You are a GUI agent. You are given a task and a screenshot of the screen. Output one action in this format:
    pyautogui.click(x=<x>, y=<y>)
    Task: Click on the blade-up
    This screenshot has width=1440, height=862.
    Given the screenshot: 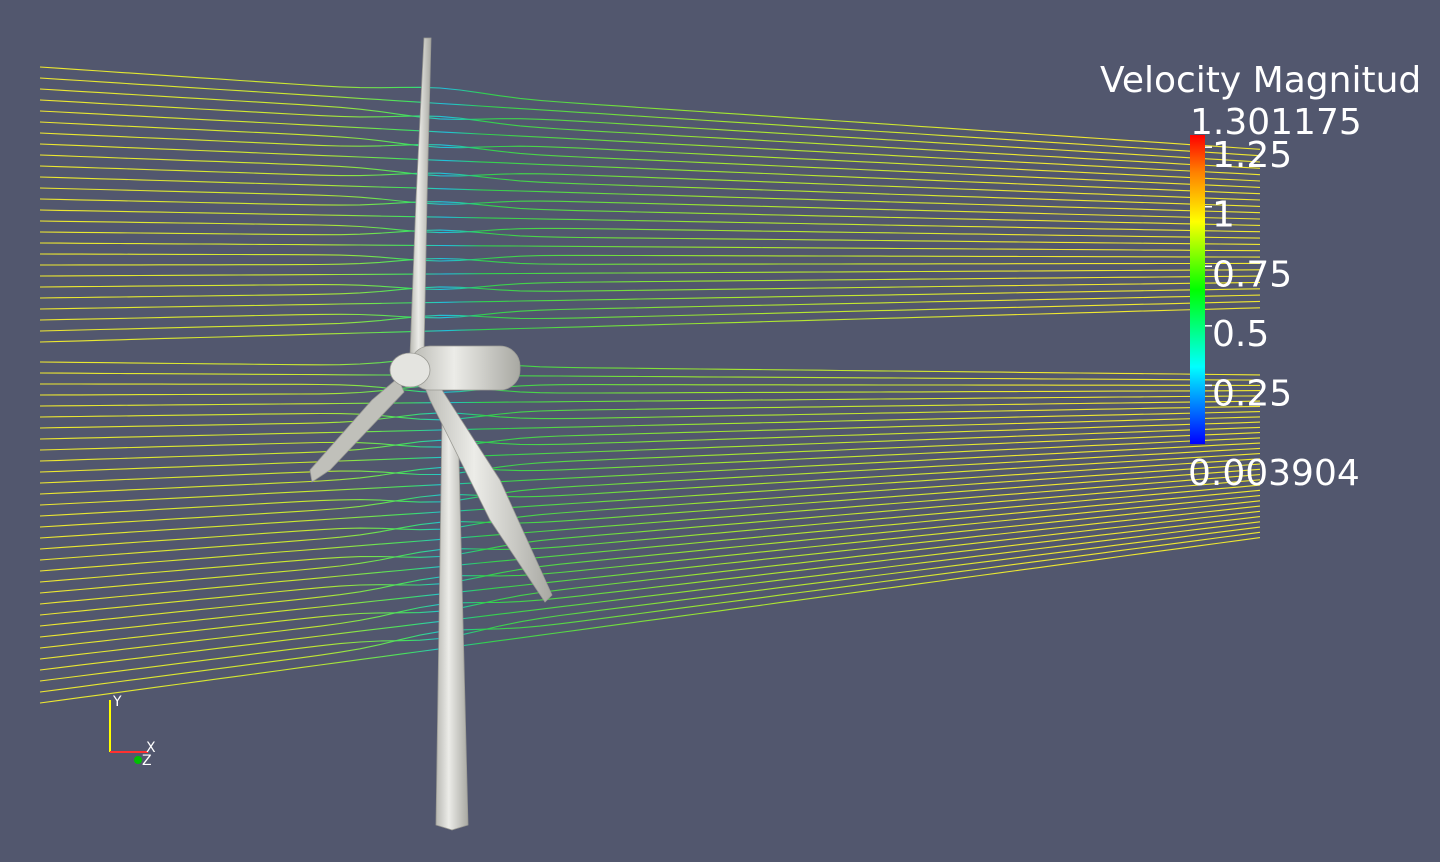 What is the action you would take?
    pyautogui.click(x=420, y=197)
    